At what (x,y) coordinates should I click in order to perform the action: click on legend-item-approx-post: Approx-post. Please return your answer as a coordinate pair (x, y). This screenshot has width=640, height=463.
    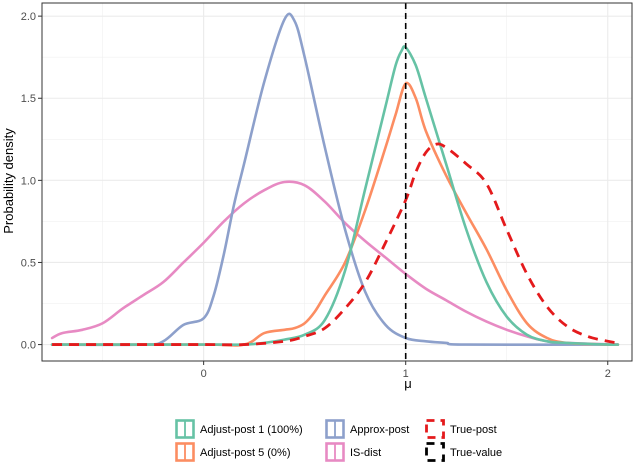
    Looking at the image, I should click on (367, 429).